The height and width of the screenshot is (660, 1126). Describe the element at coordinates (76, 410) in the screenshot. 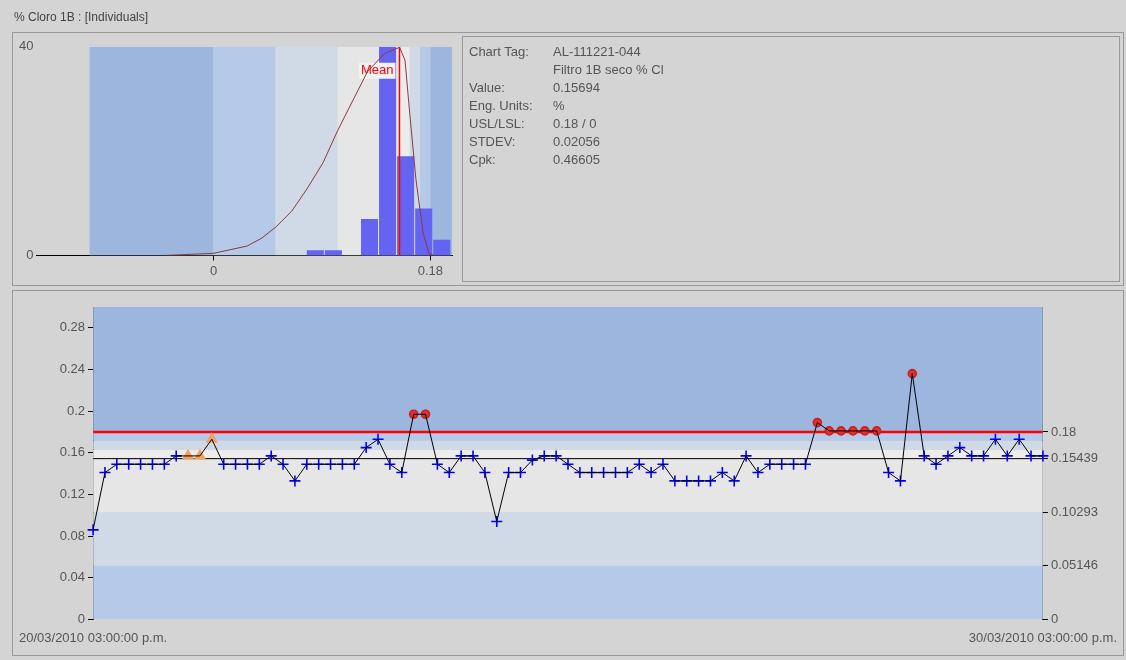

I see `y-tick-label: 0.2` at that location.